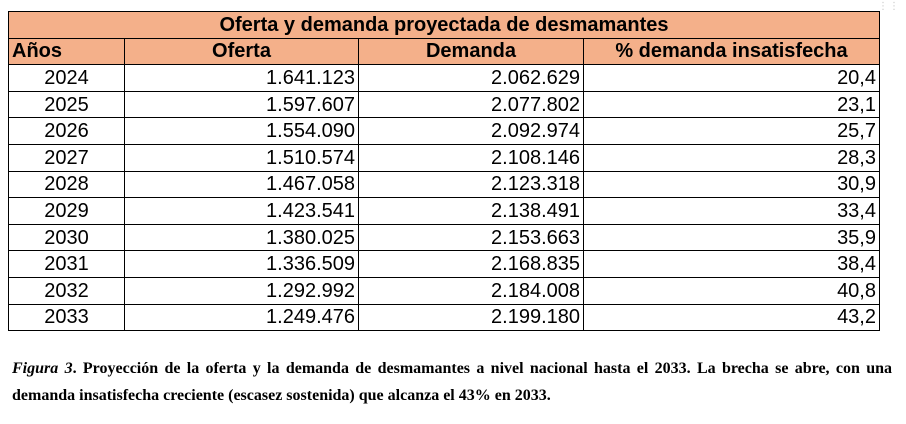  What do you see at coordinates (731, 317) in the screenshot?
I see `cell-unmet-demand: 43,2` at bounding box center [731, 317].